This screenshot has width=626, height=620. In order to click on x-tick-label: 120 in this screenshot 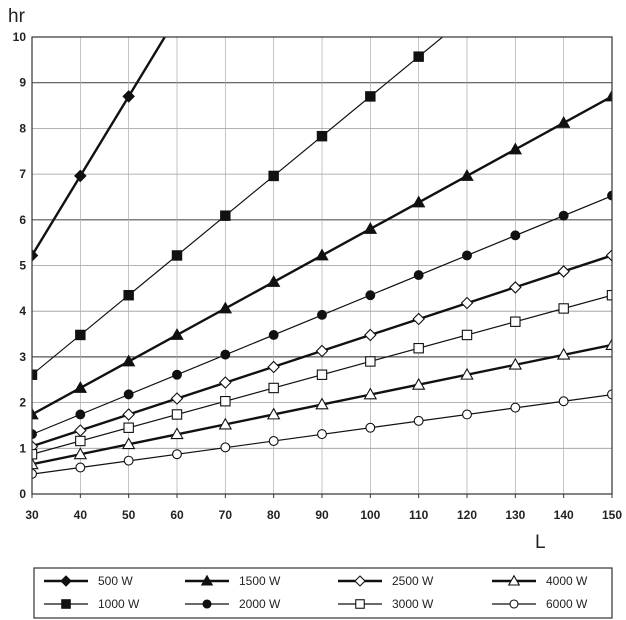, I will do `click(467, 515)`.